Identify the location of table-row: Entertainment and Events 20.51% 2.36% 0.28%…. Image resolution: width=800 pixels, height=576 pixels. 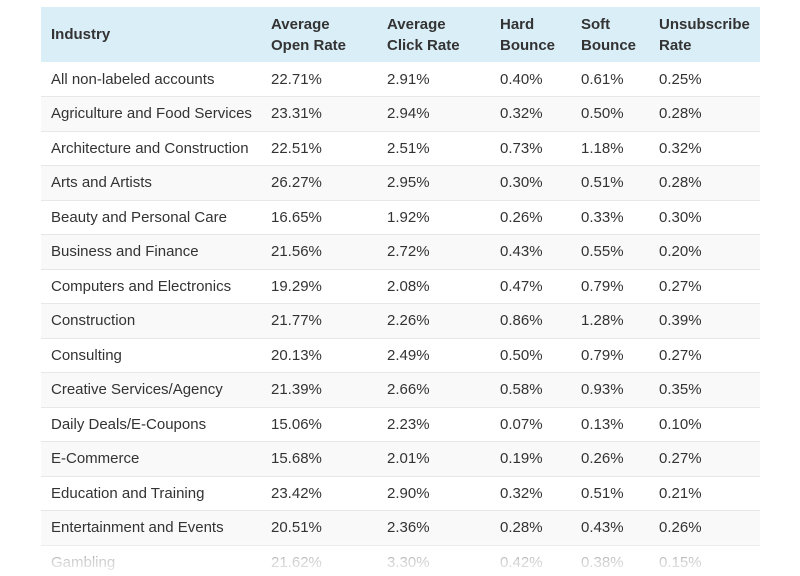
(400, 527).